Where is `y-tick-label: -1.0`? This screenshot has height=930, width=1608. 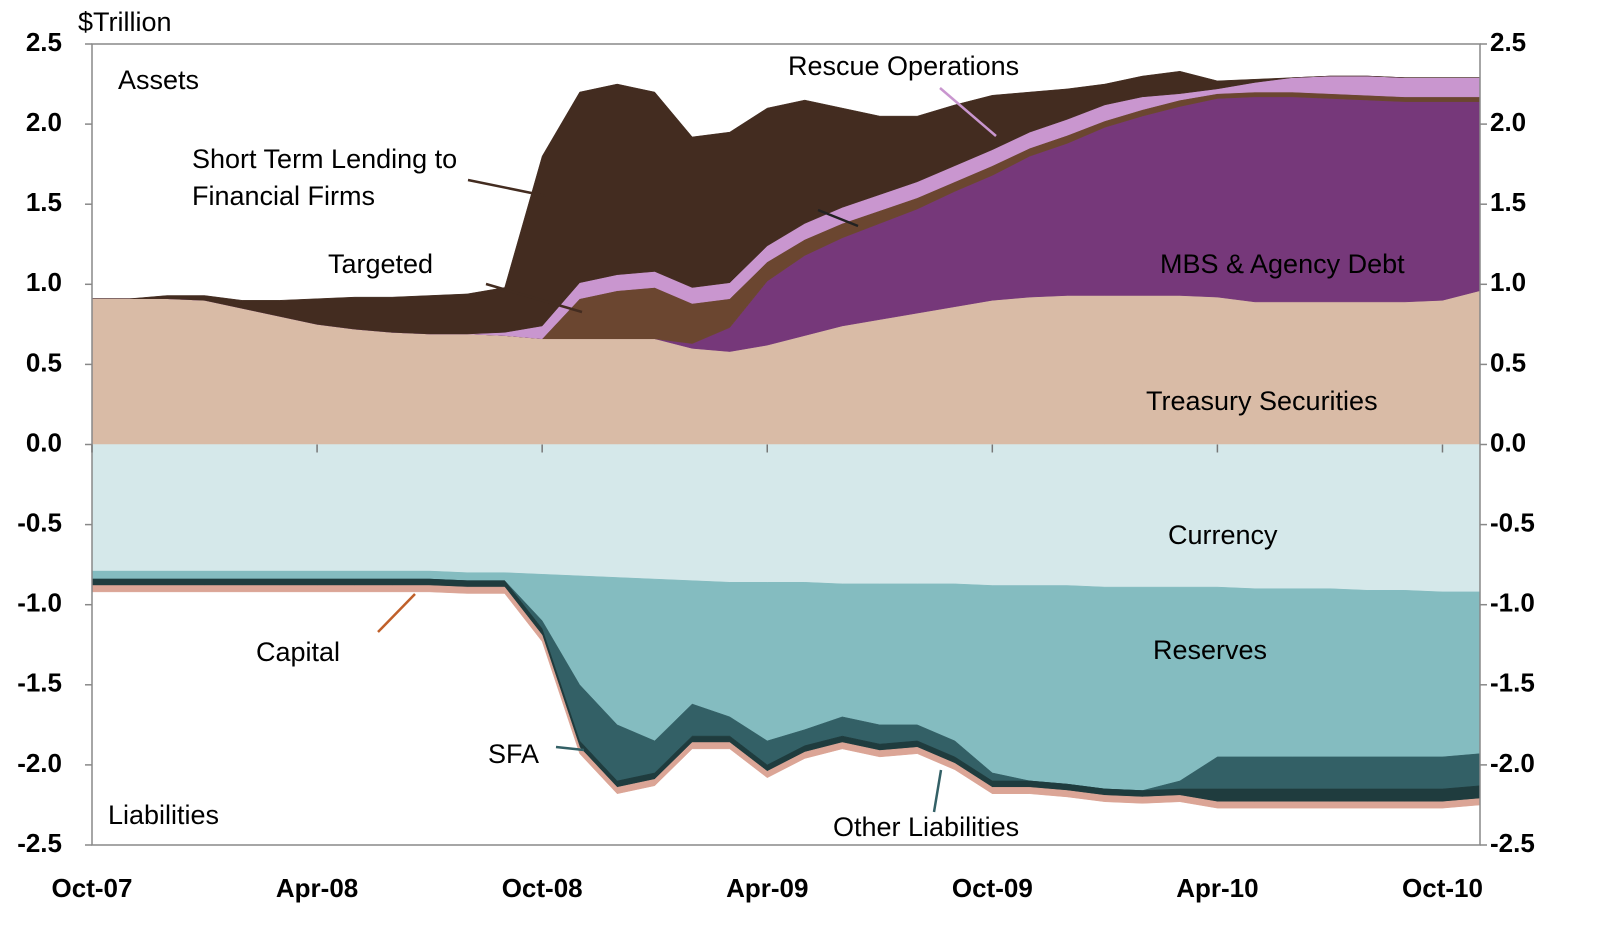 y-tick-label: -1.0 is located at coordinates (39, 603).